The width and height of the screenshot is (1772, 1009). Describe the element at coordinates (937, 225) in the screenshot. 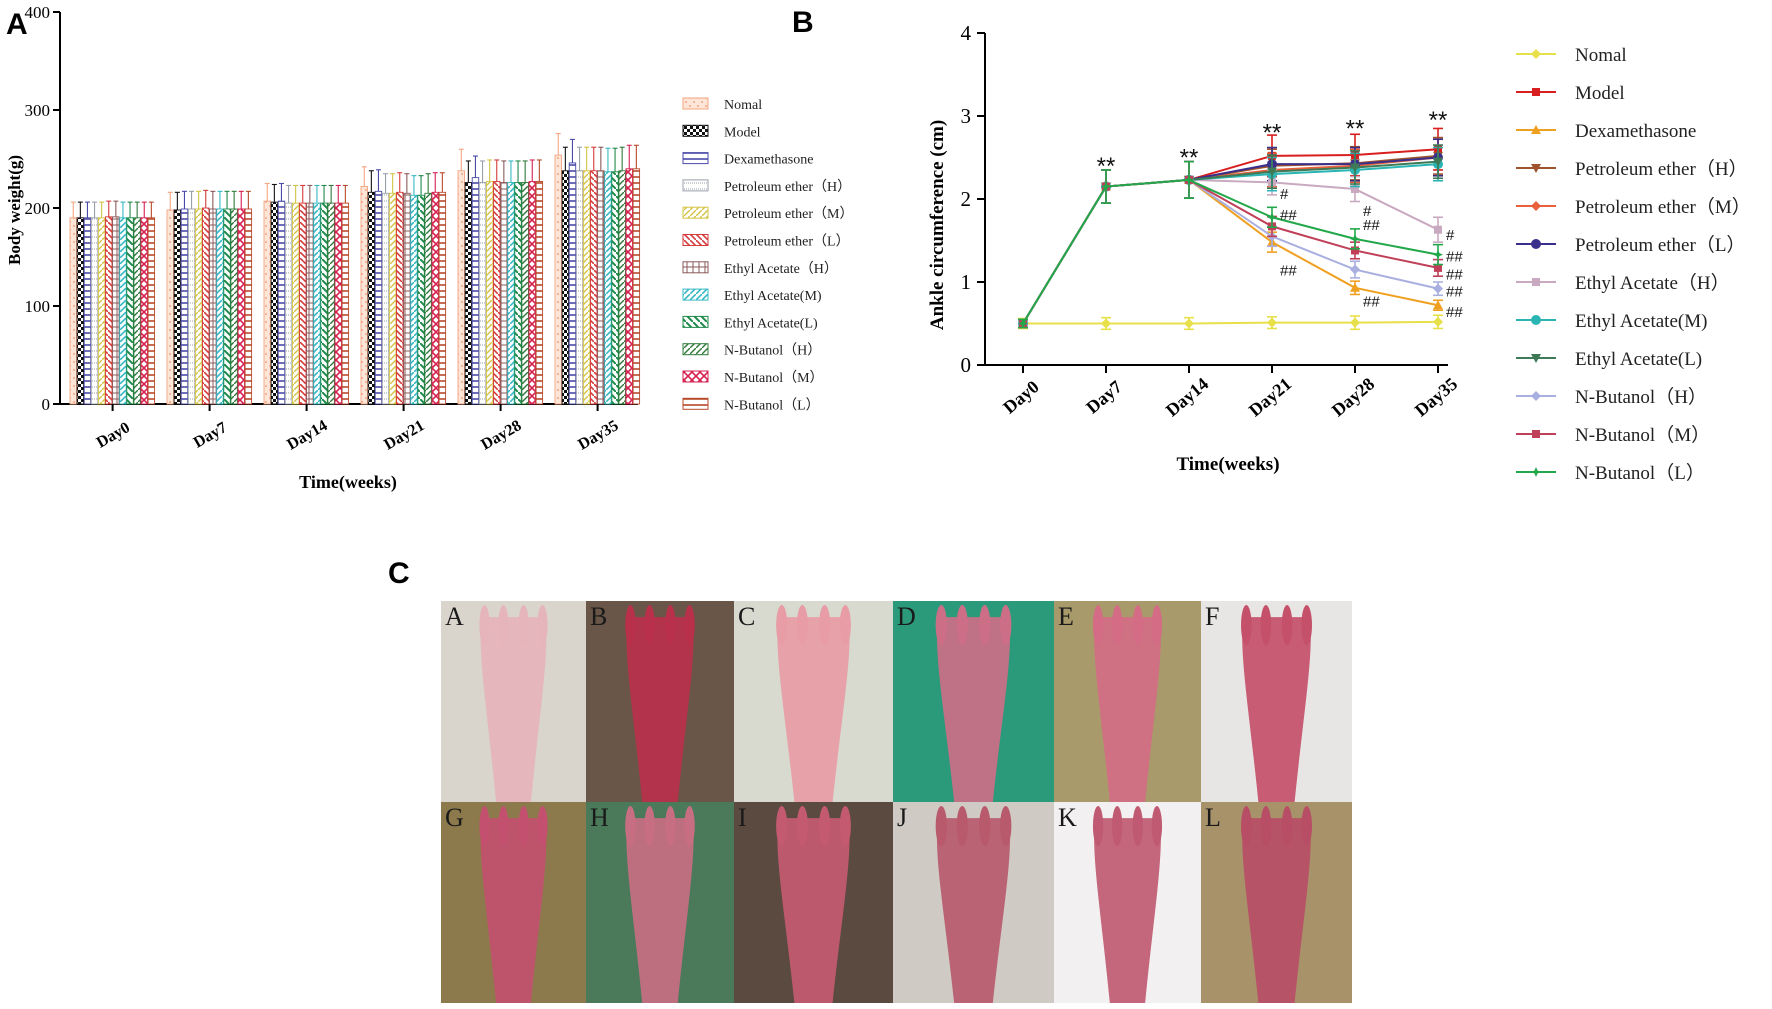

I see `y-axis-title: Ankle circumference (cm)` at that location.